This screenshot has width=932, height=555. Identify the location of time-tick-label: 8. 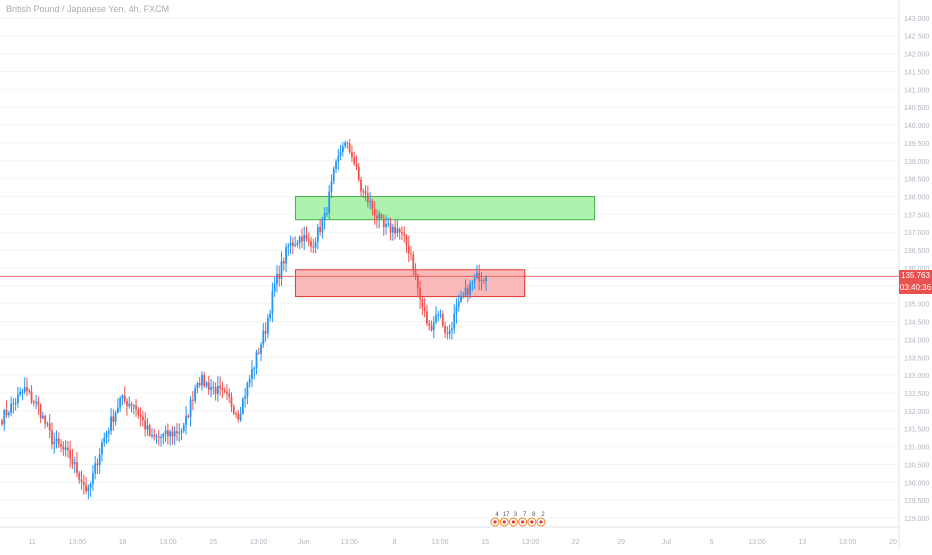
(395, 542).